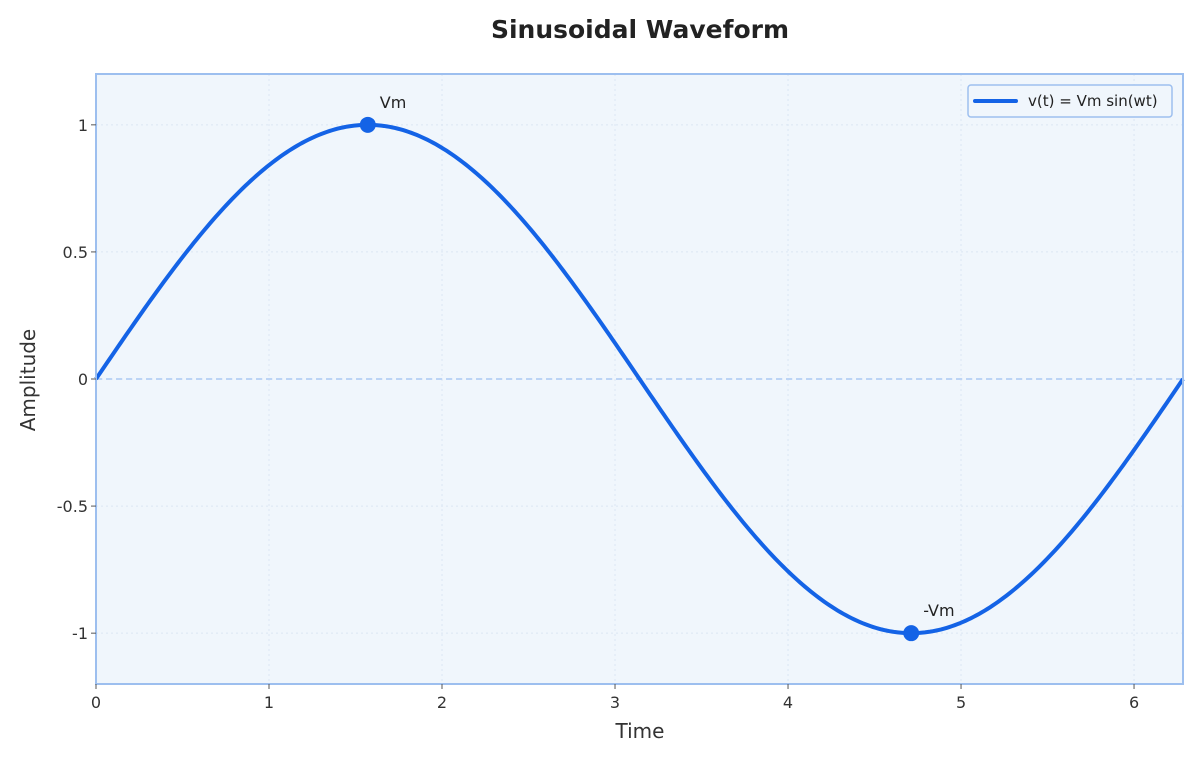 Image resolution: width=1200 pixels, height=761 pixels. I want to click on annotation-label: Vm, so click(393, 102).